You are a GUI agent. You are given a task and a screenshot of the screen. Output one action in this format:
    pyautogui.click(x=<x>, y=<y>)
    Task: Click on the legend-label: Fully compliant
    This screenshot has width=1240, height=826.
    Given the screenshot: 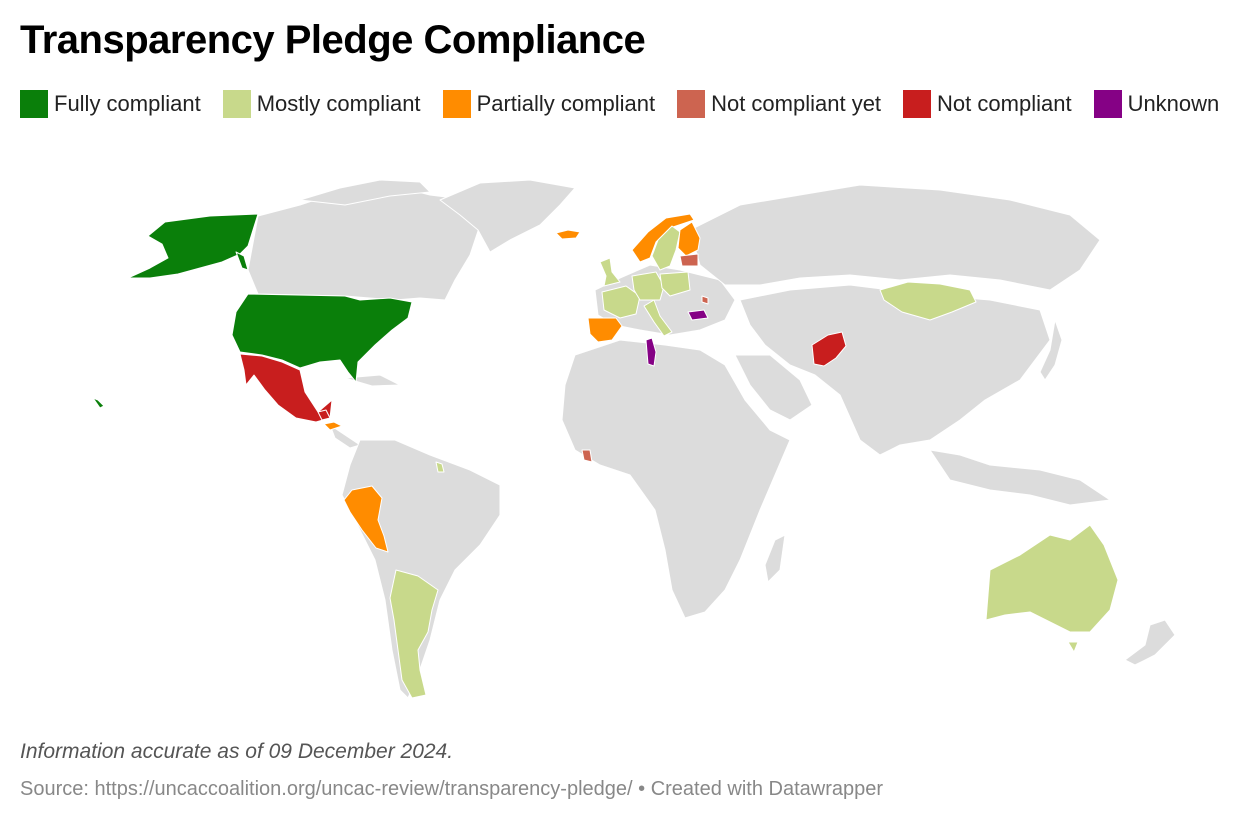 What is the action you would take?
    pyautogui.click(x=127, y=103)
    